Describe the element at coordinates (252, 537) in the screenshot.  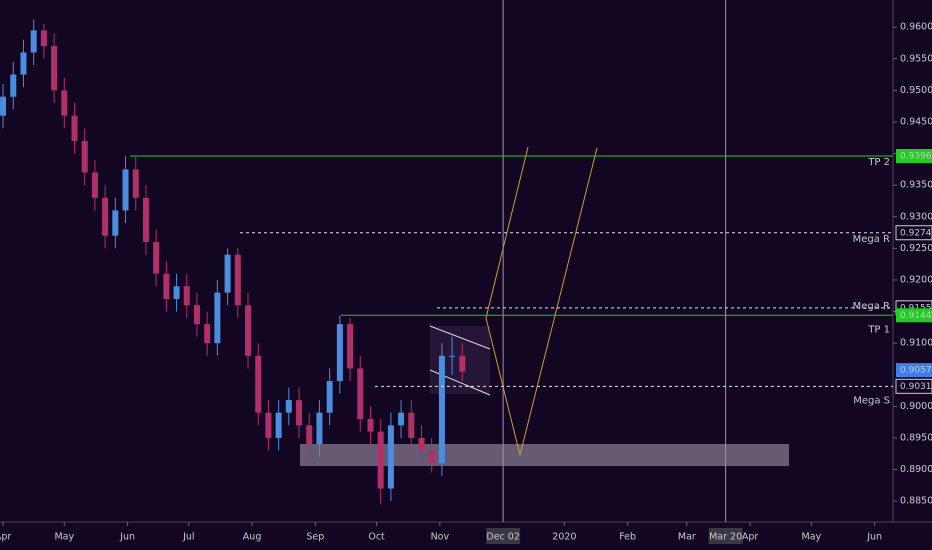
I see `x-tick-label: Aug` at that location.